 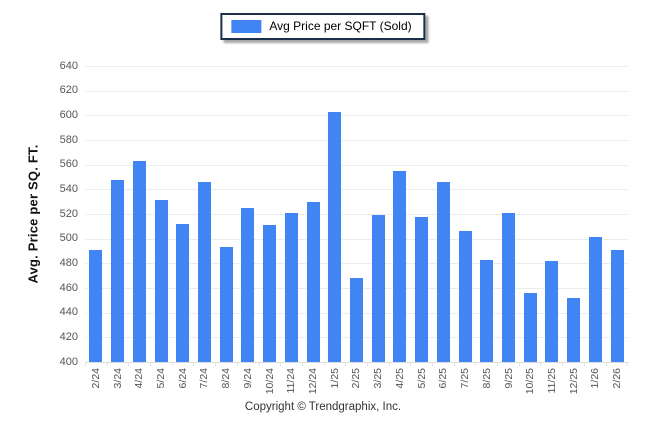 I want to click on bar-1/26, so click(x=595, y=299).